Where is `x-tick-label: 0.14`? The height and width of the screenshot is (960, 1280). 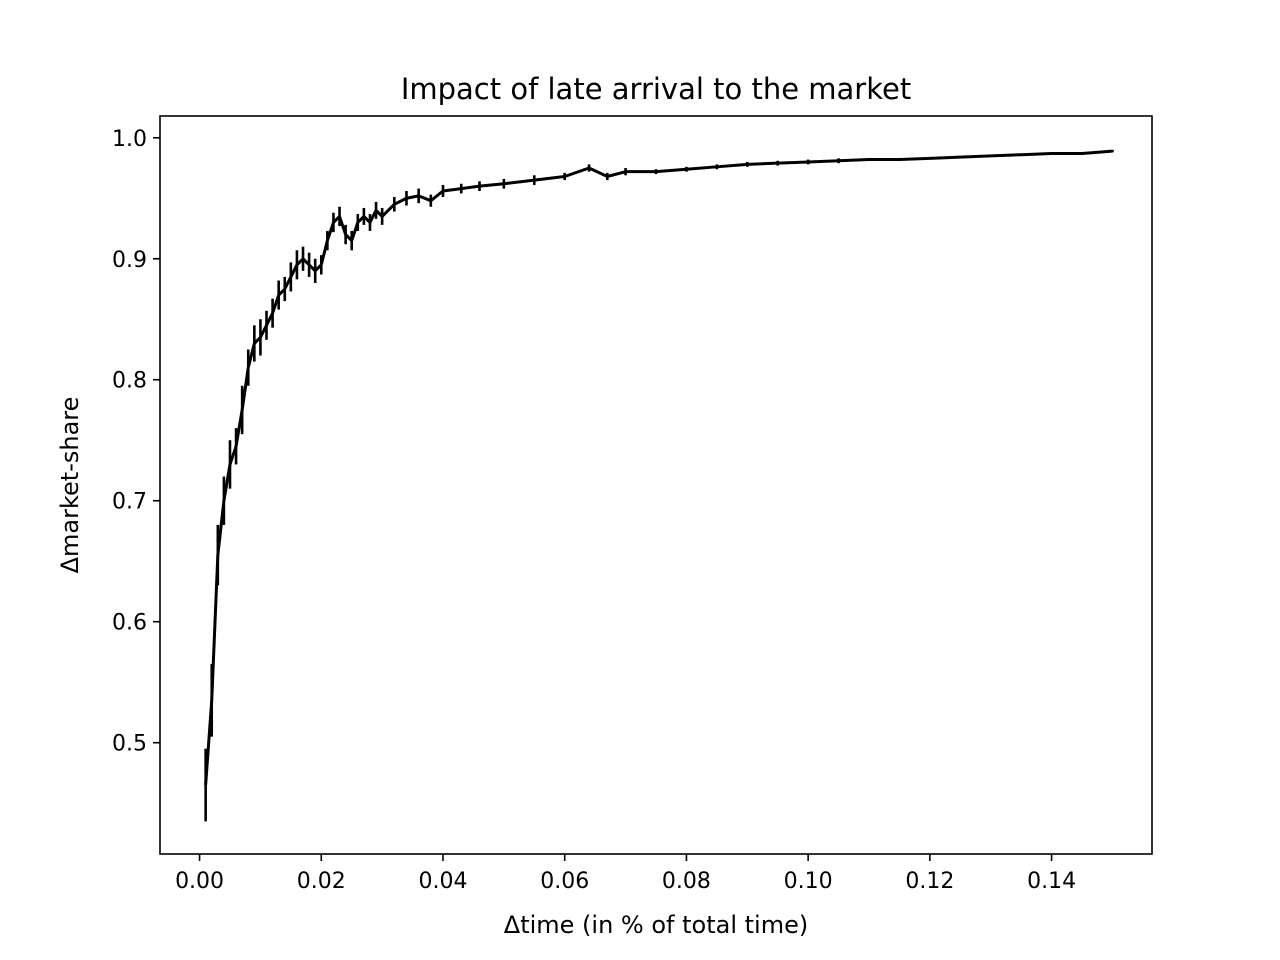
x-tick-label: 0.14 is located at coordinates (1051, 881).